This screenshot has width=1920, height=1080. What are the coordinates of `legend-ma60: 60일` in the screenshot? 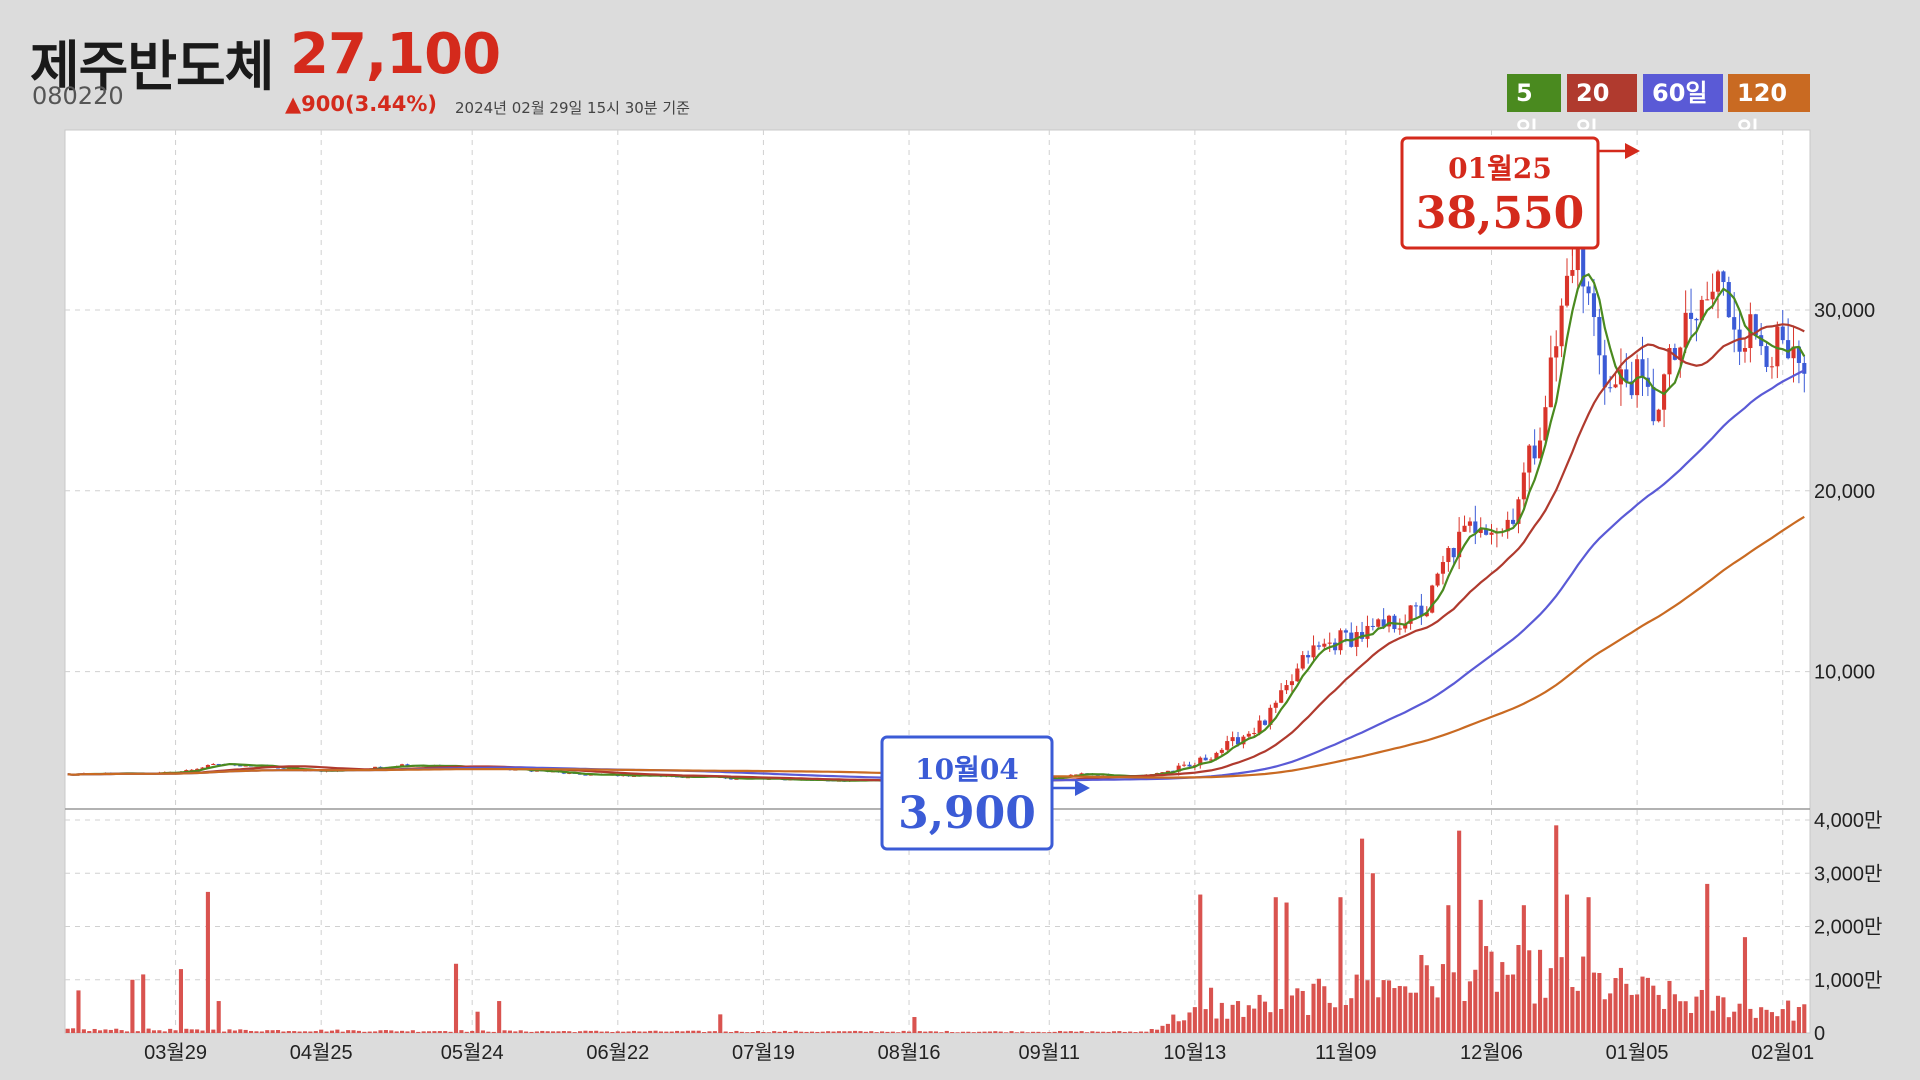 It's located at (1683, 93).